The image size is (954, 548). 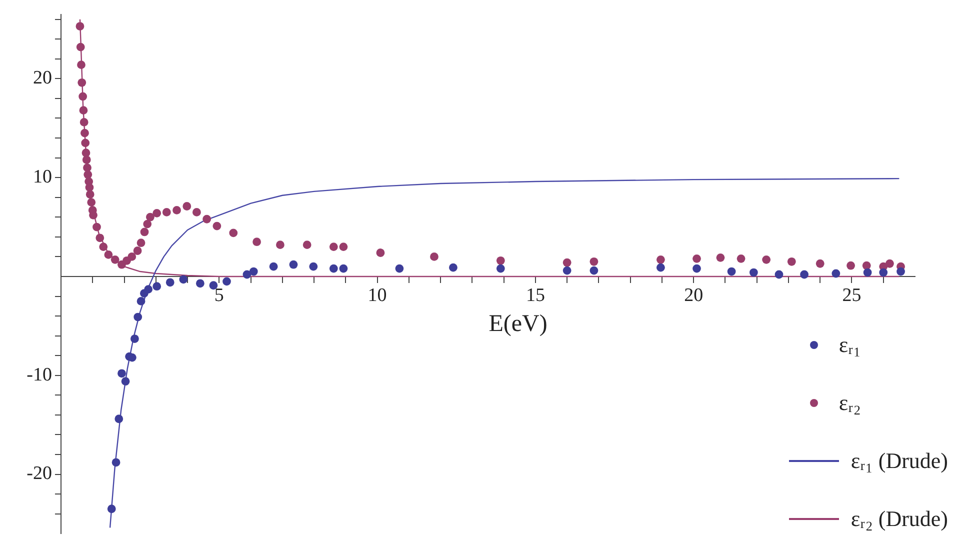 What do you see at coordinates (39, 473) in the screenshot?
I see `y-tick-label: -20` at bounding box center [39, 473].